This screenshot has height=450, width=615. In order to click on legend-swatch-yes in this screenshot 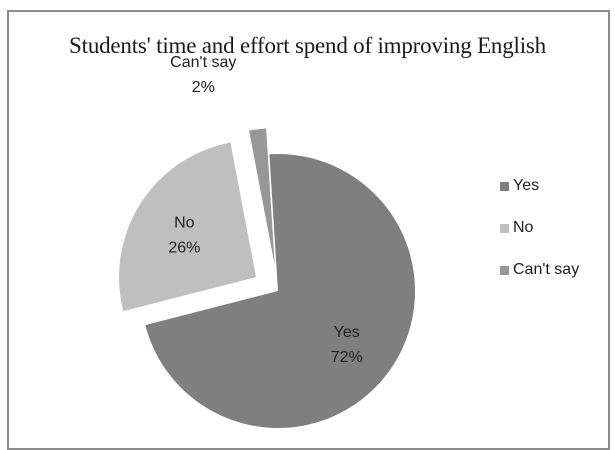, I will do `click(504, 186)`.